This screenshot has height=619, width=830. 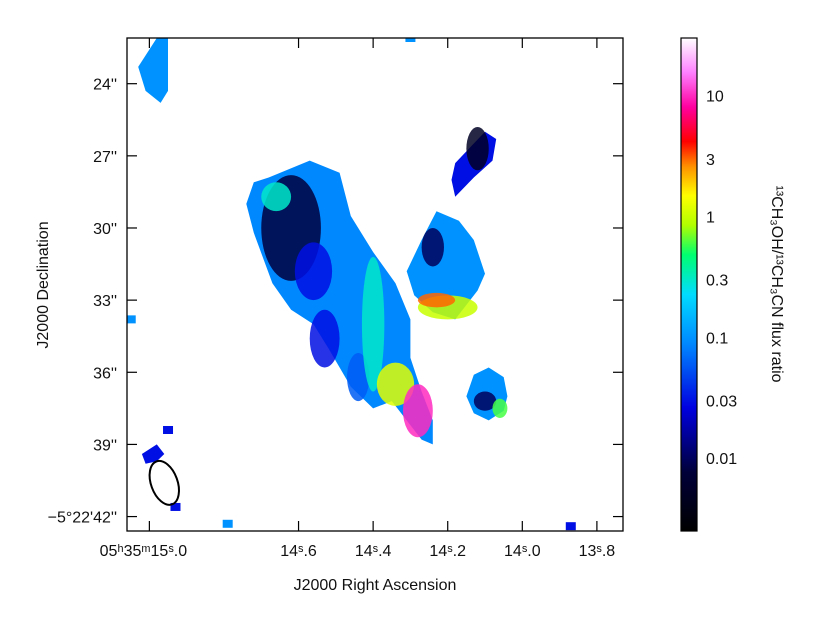 I want to click on x-tick-label: 14ˢ.6, so click(x=298, y=551).